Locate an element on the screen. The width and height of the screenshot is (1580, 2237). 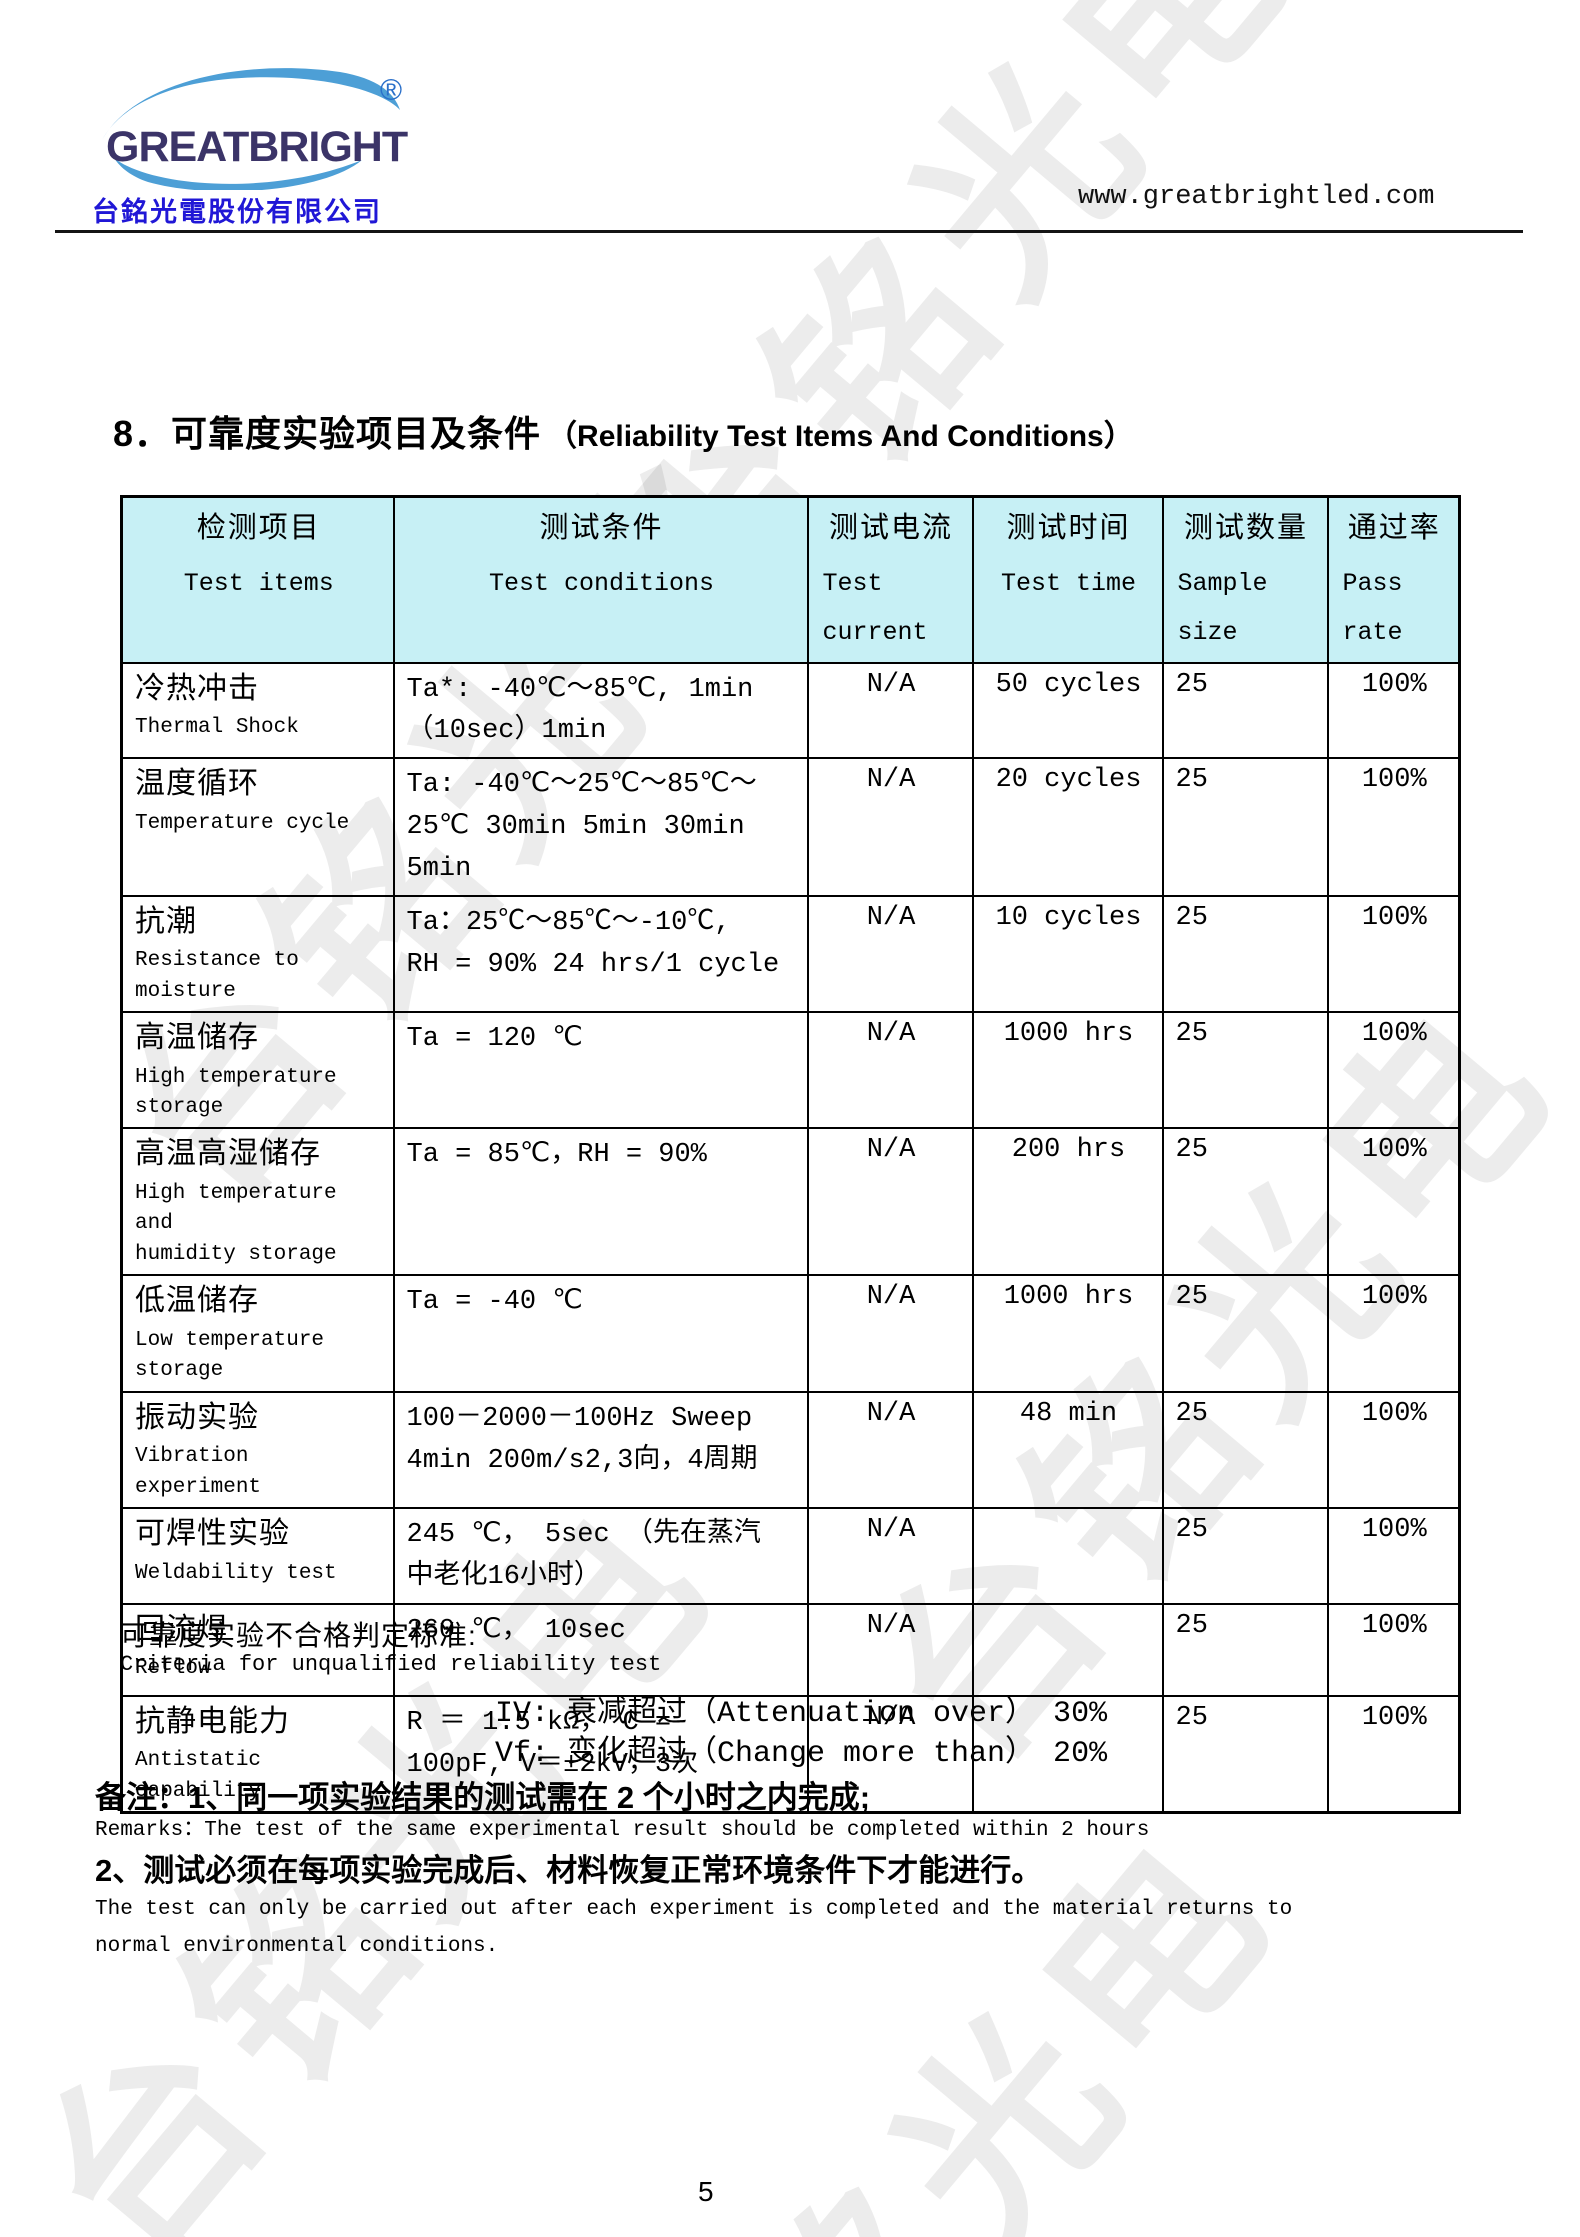
test-item-en: High temperature and humidity storage is located at coordinates (236, 1223).